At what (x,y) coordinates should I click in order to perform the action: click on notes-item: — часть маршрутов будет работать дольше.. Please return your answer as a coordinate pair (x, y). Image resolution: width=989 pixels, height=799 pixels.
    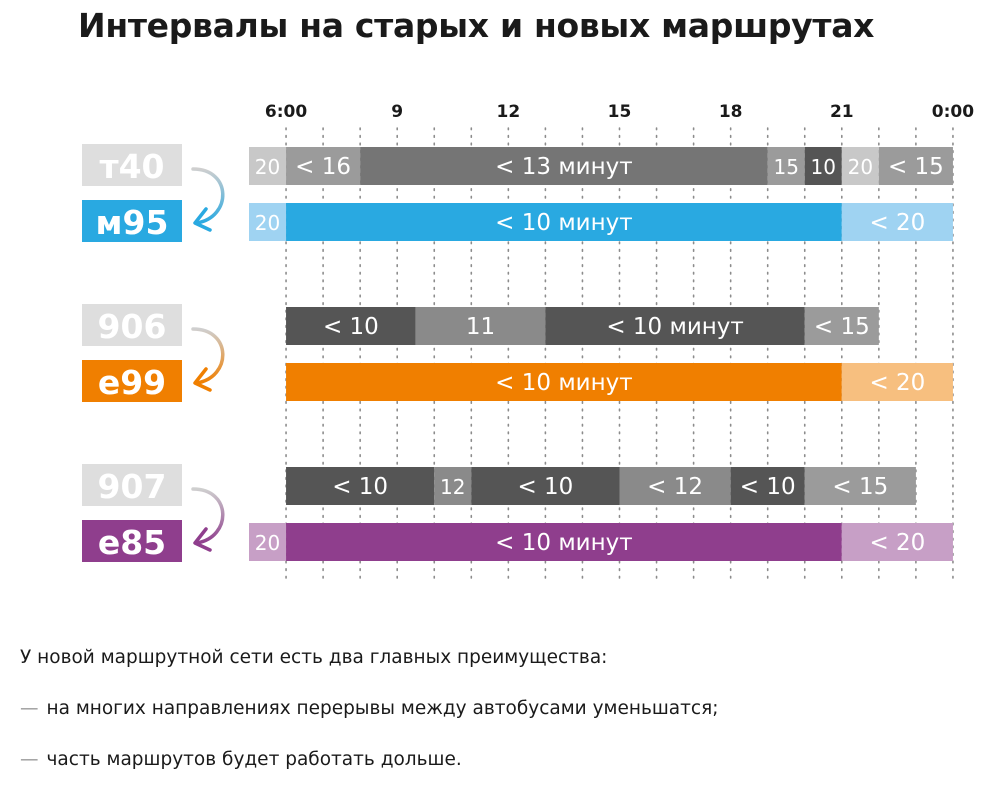
    Looking at the image, I should click on (369, 760).